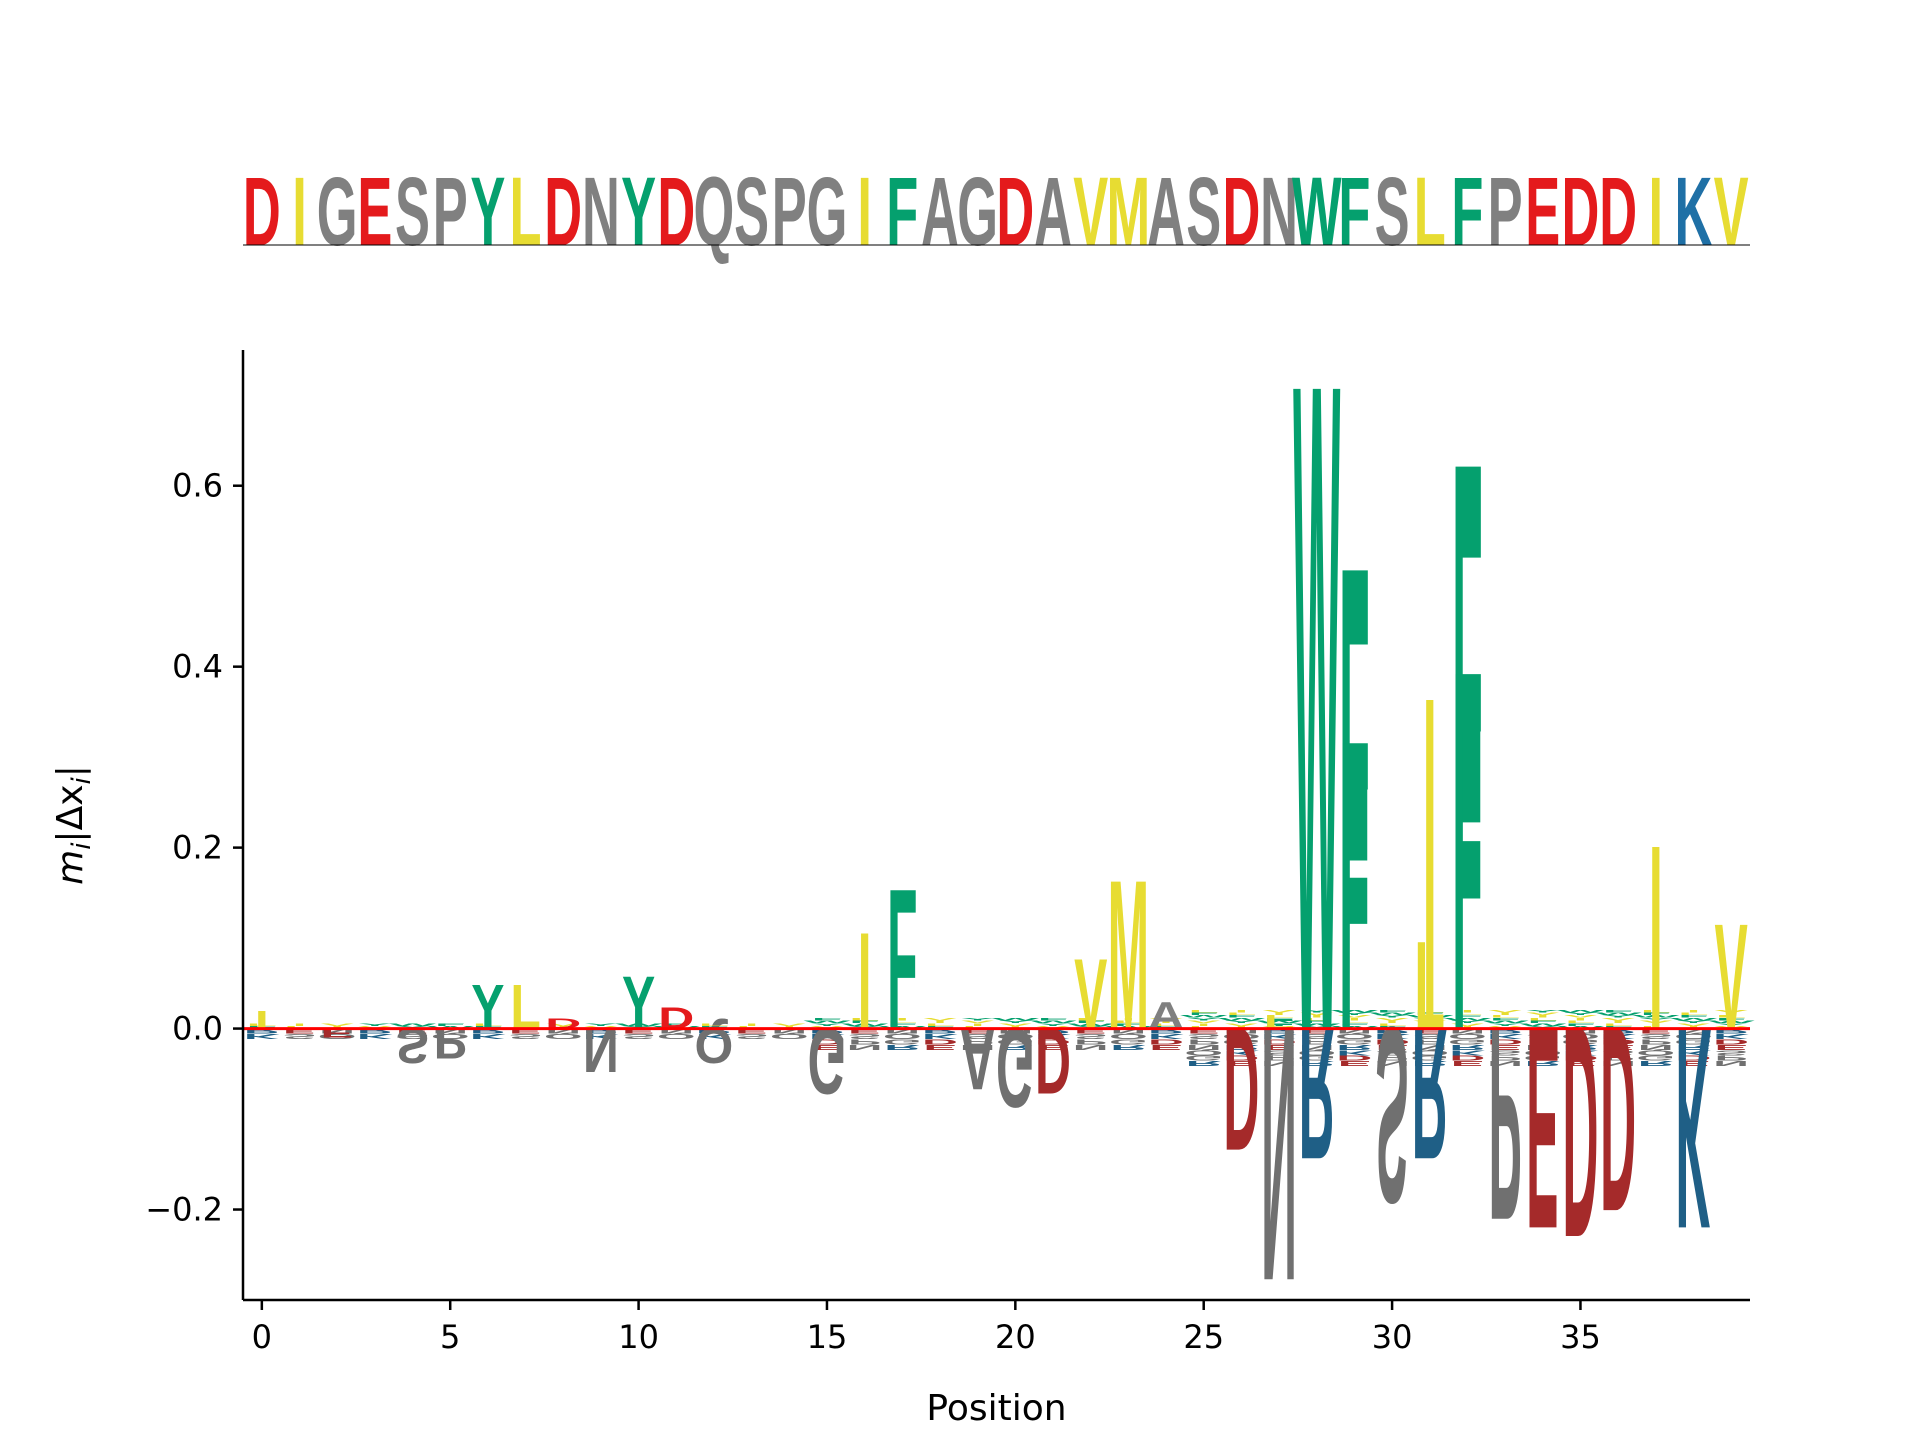 This screenshot has height=1440, width=1920. I want to click on sequence-letter: V, so click(1090, 212).